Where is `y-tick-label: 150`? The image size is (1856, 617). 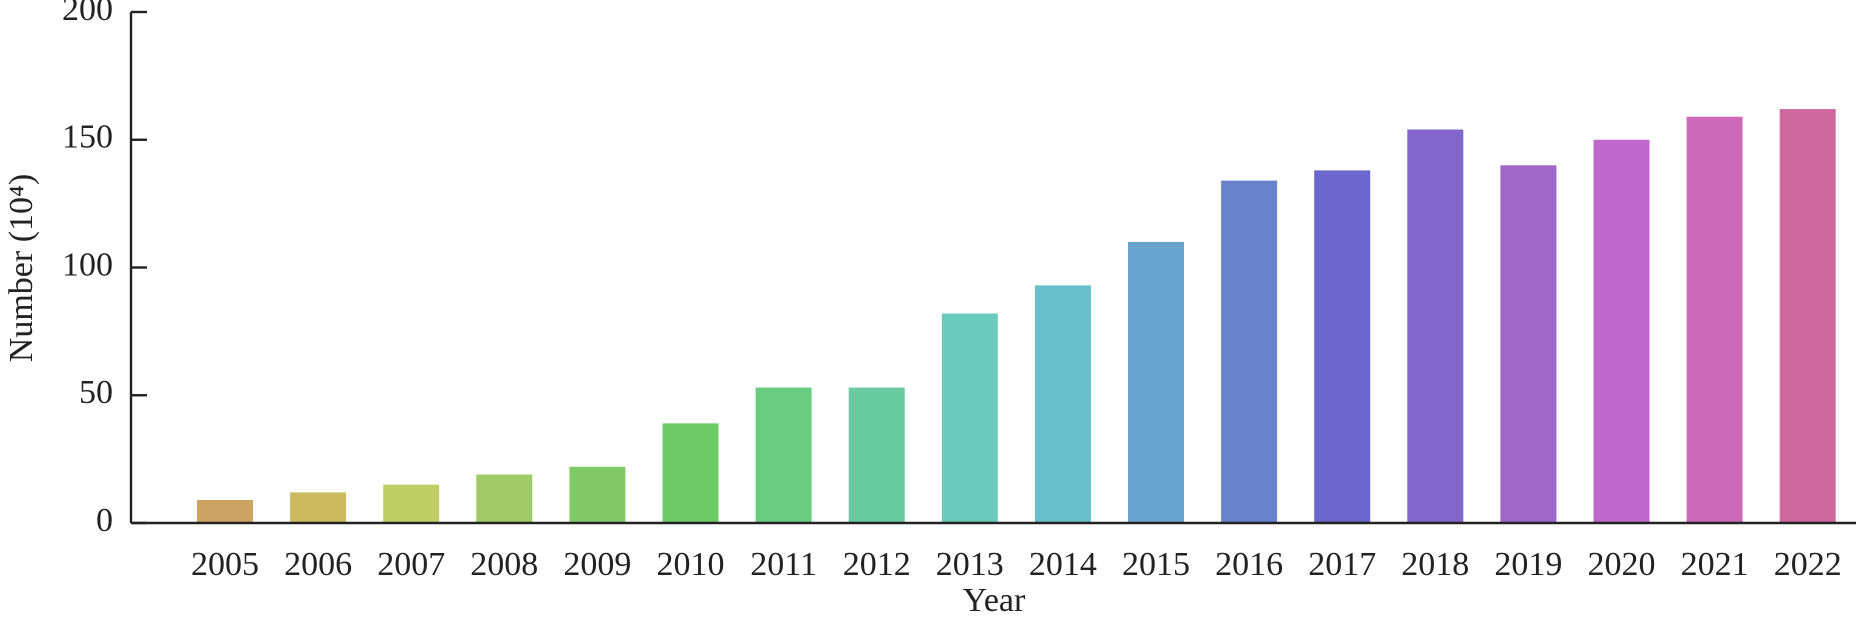 y-tick-label: 150 is located at coordinates (87, 137).